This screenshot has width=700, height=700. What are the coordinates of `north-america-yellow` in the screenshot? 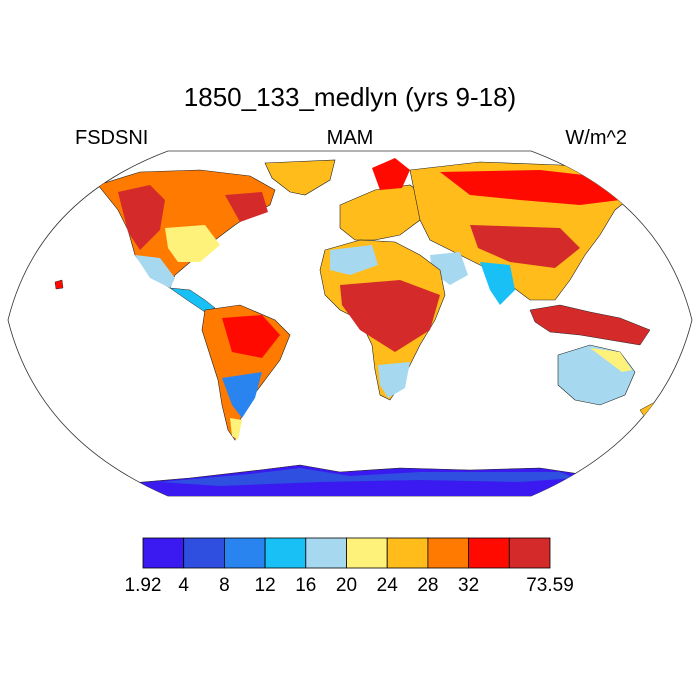 It's located at (192, 243).